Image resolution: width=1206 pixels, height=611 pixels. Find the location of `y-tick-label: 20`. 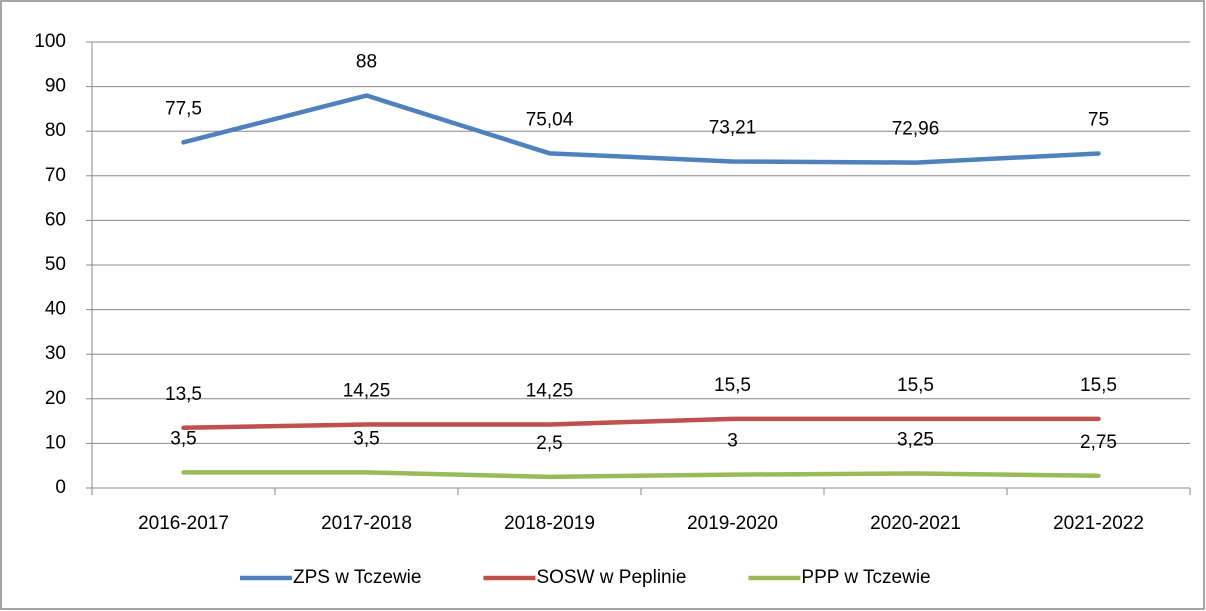

y-tick-label: 20 is located at coordinates (55, 398).